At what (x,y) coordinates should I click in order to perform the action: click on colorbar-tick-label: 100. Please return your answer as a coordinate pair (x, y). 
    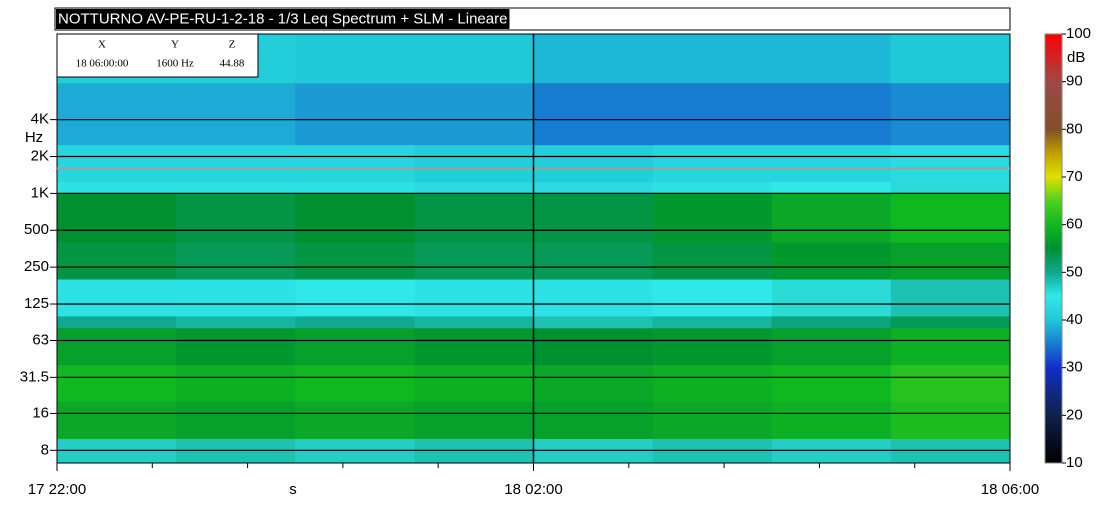
    Looking at the image, I should click on (1078, 33).